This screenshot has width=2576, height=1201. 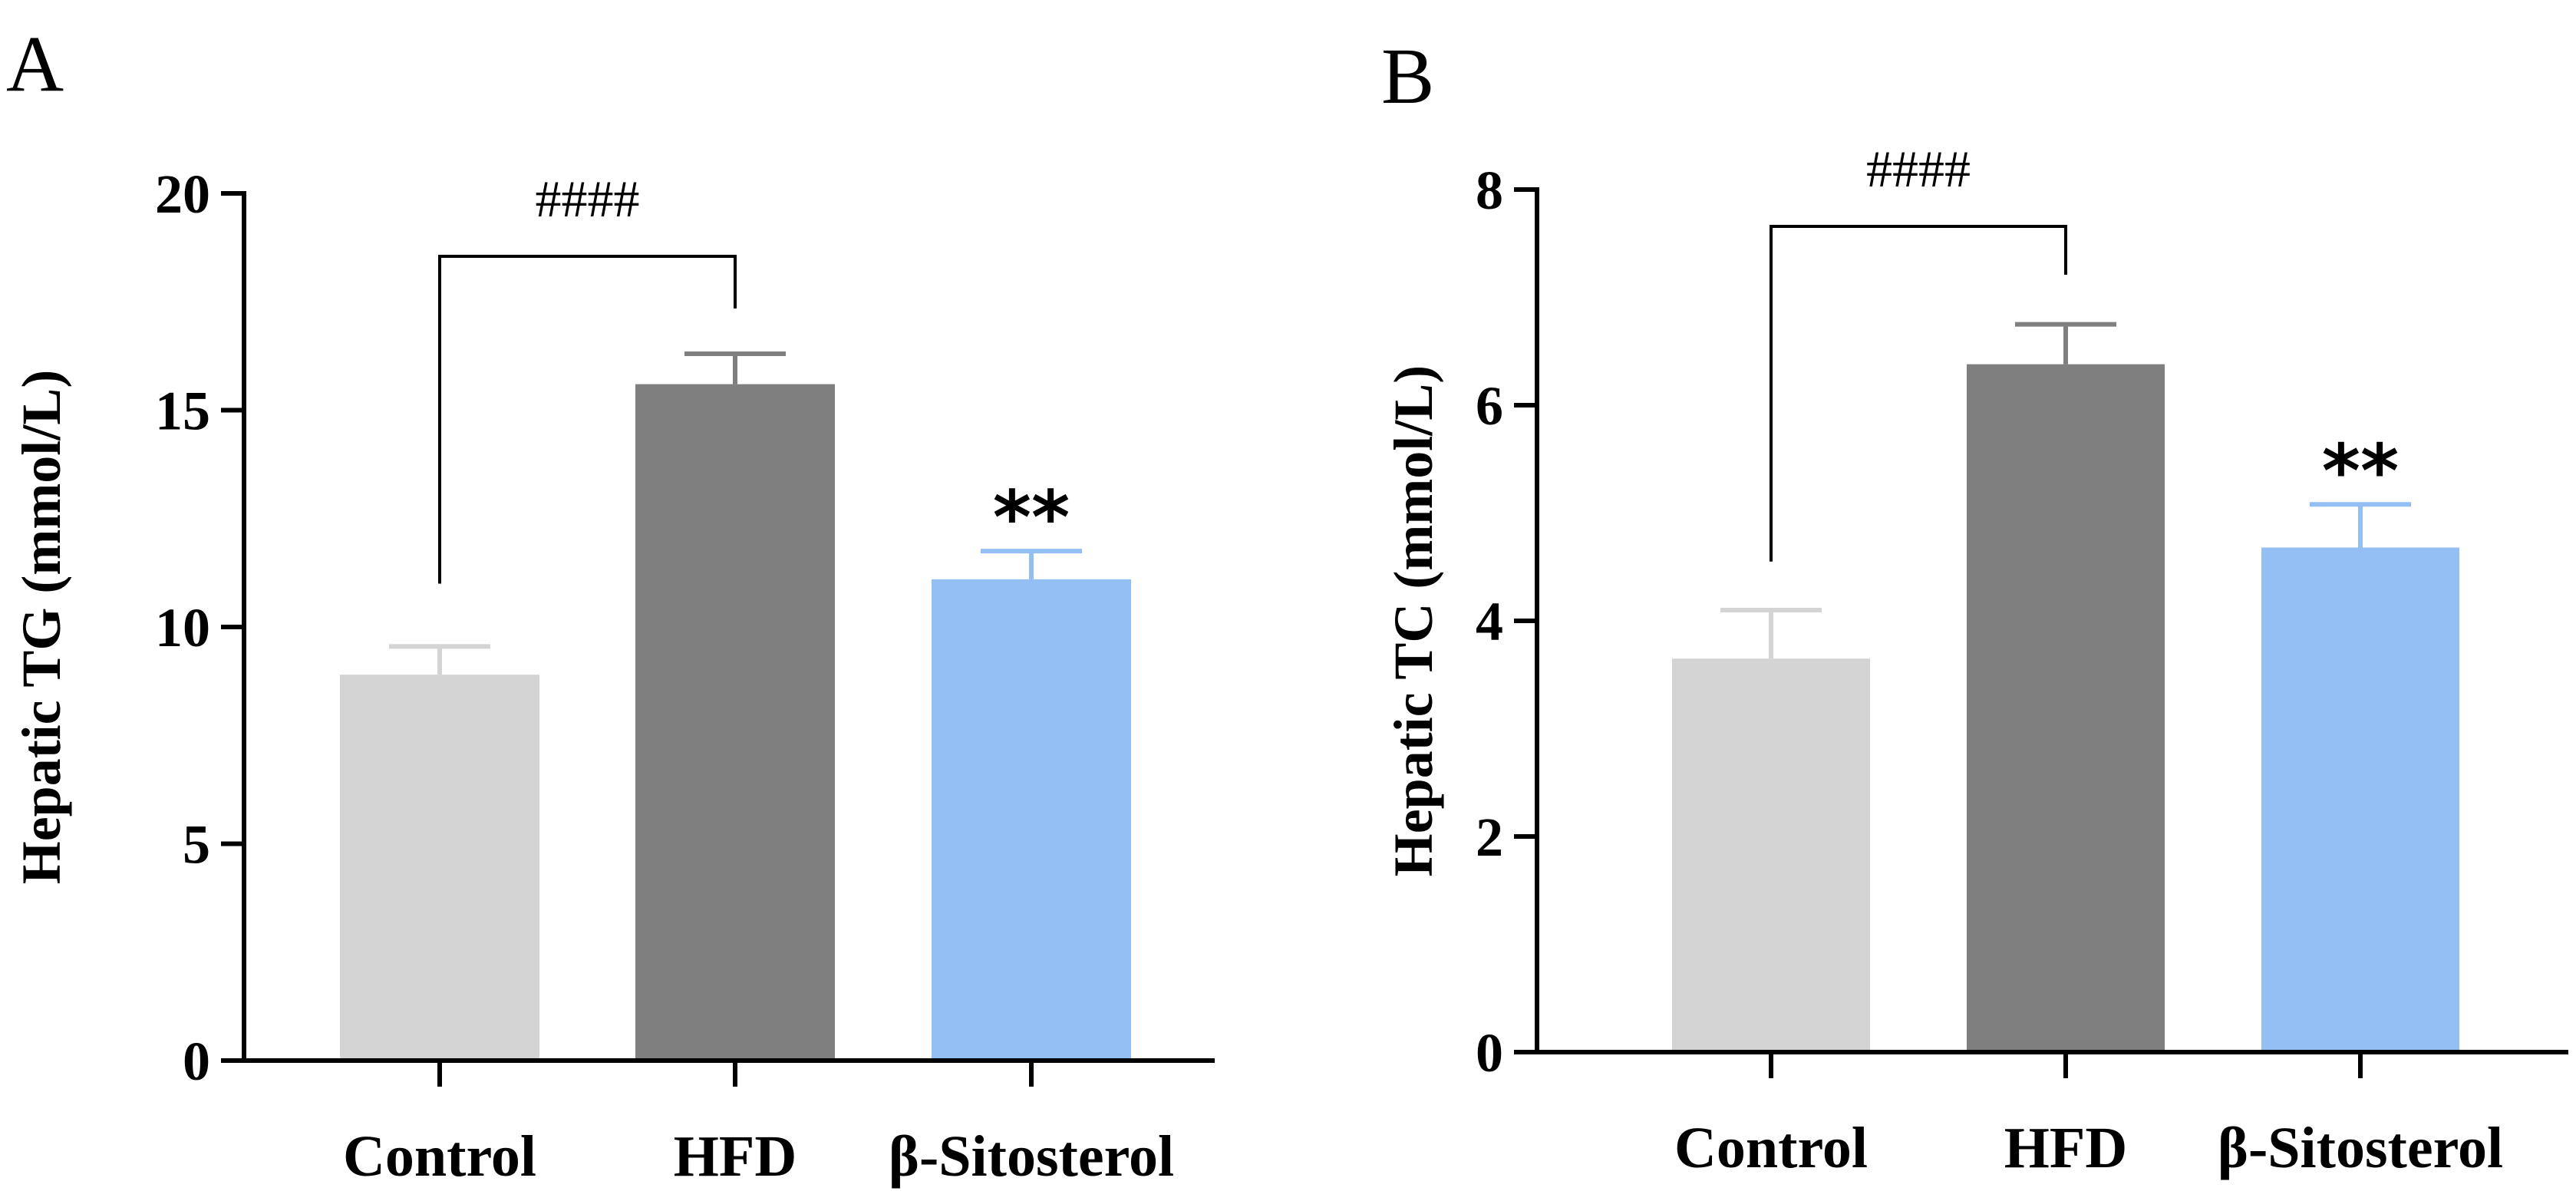 What do you see at coordinates (182, 194) in the screenshot?
I see `y-tick-label: 20` at bounding box center [182, 194].